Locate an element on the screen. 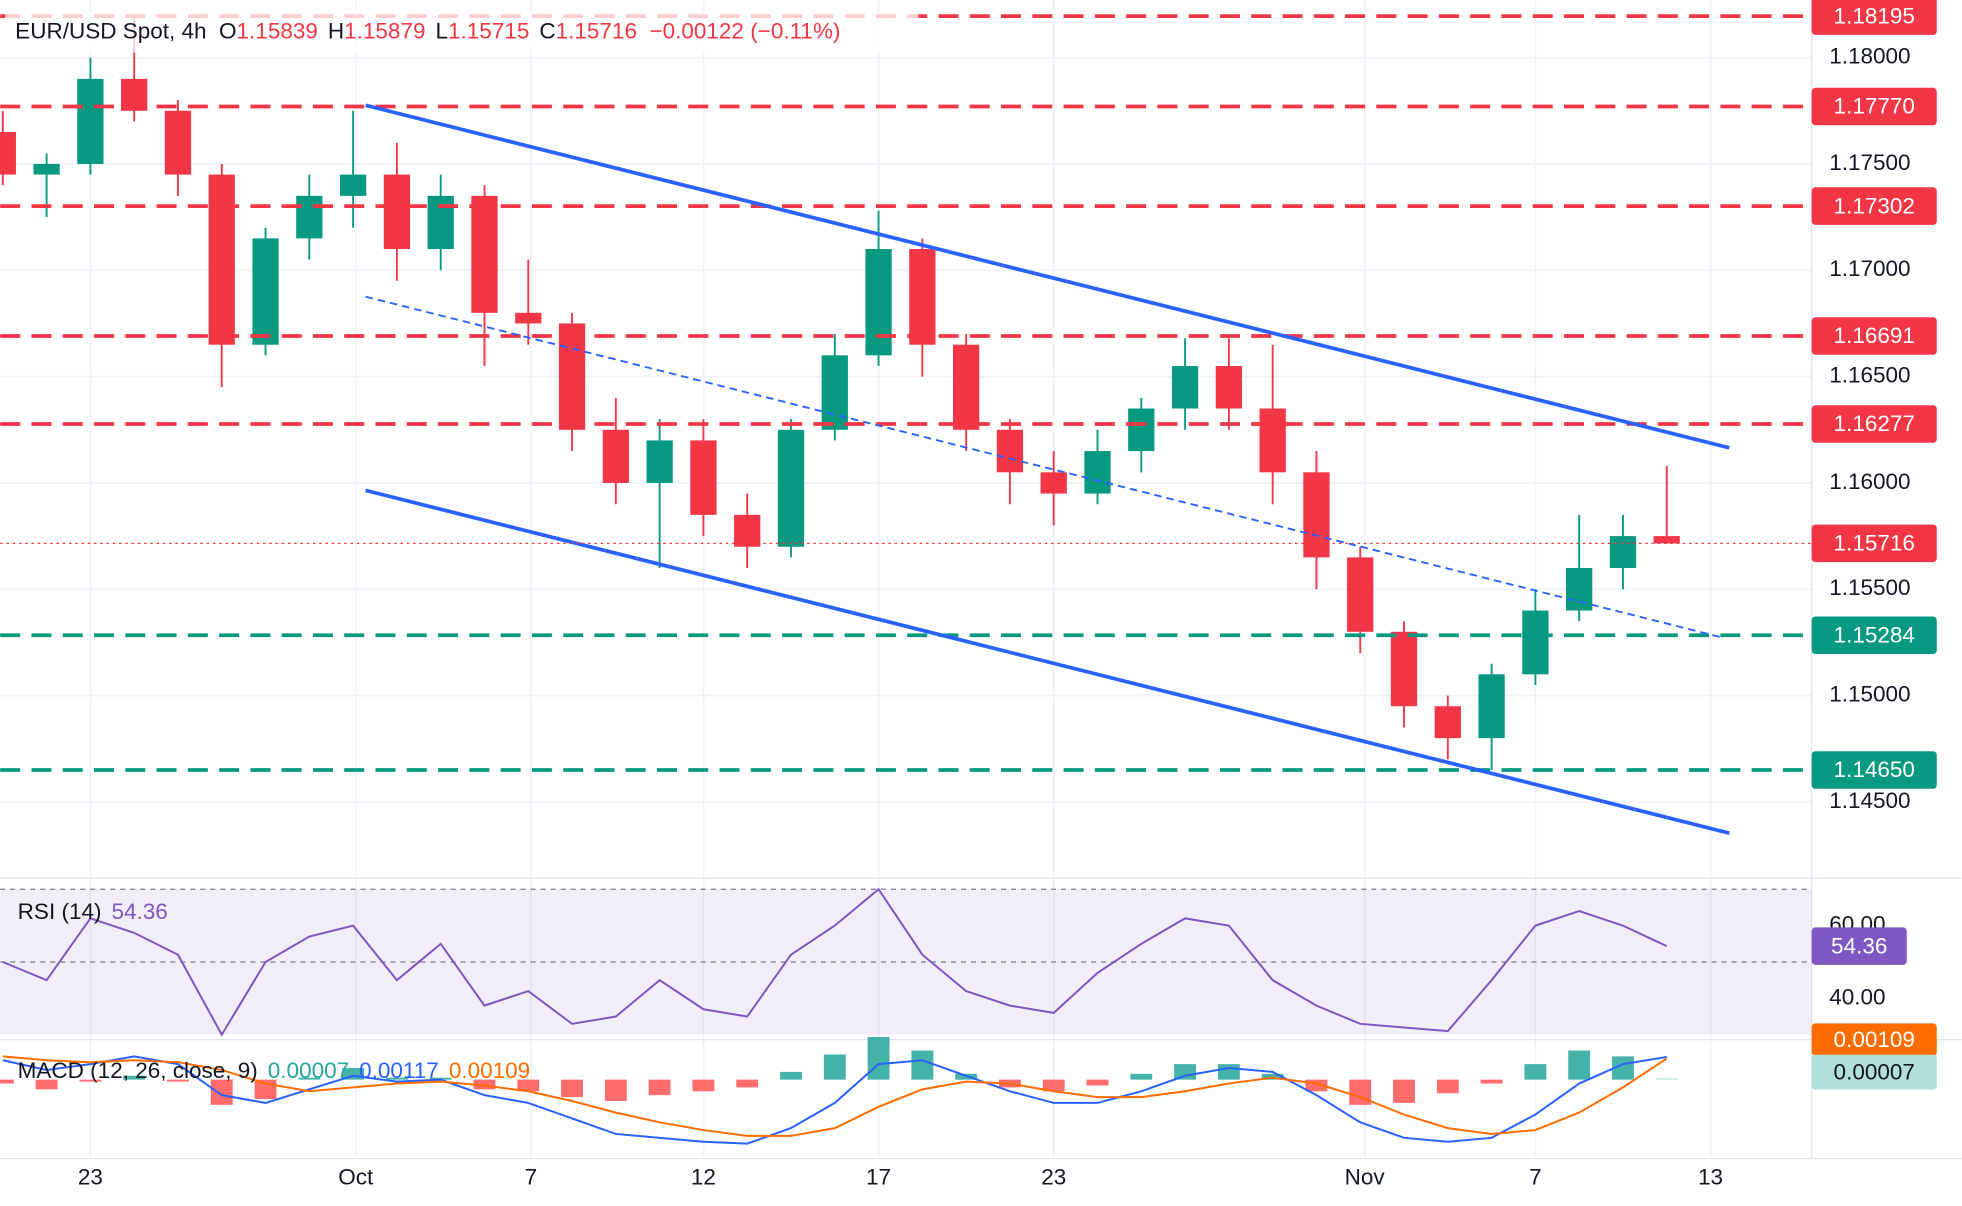 The height and width of the screenshot is (1206, 1962). macd-title: MACD (12, 26, close, 9) is located at coordinates (138, 1070).